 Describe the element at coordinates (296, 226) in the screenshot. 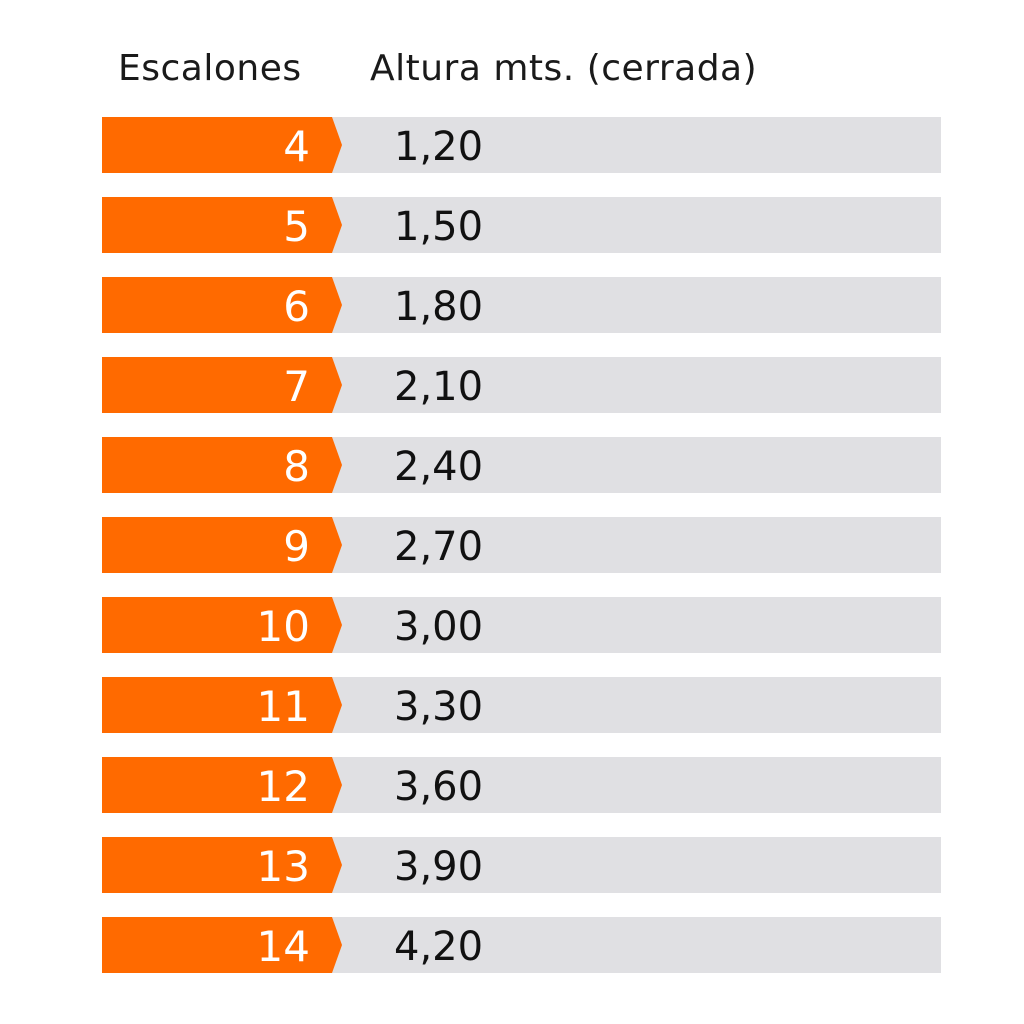

I see `steps-value: 5` at that location.